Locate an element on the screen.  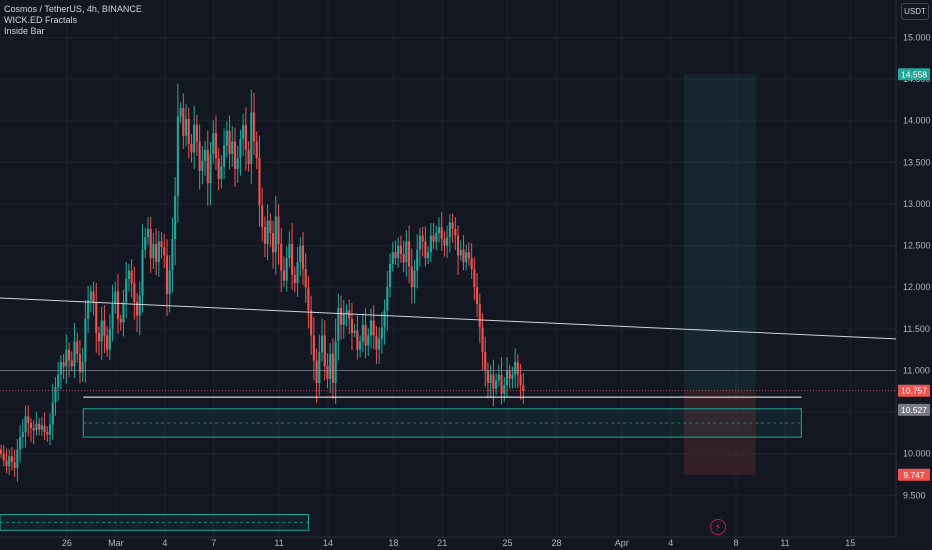
time-axis: 26 Mar 4 7 11 14 18 21 25 28 Apr 4 8 11 15 is located at coordinates (458, 543).